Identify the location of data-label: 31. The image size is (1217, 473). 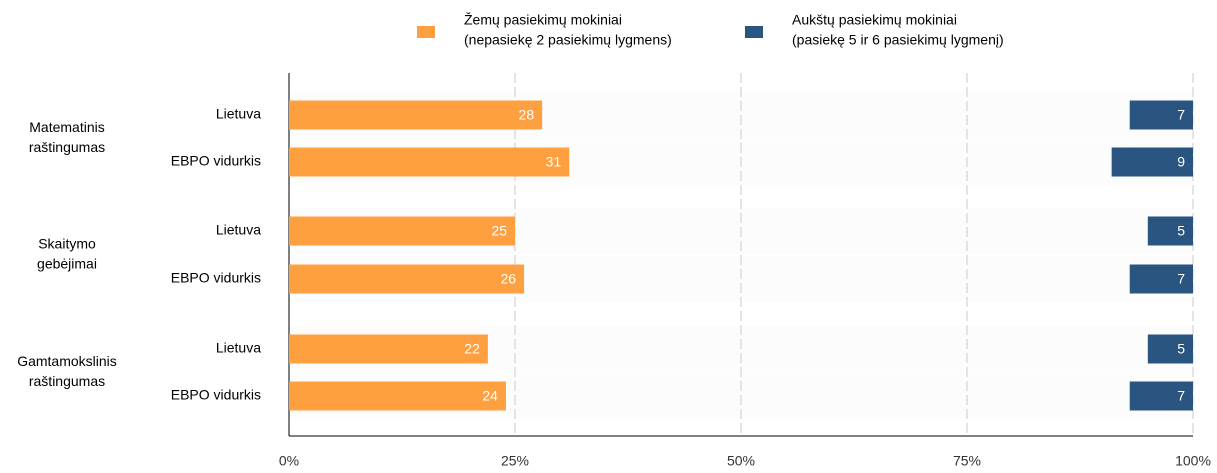
(554, 162).